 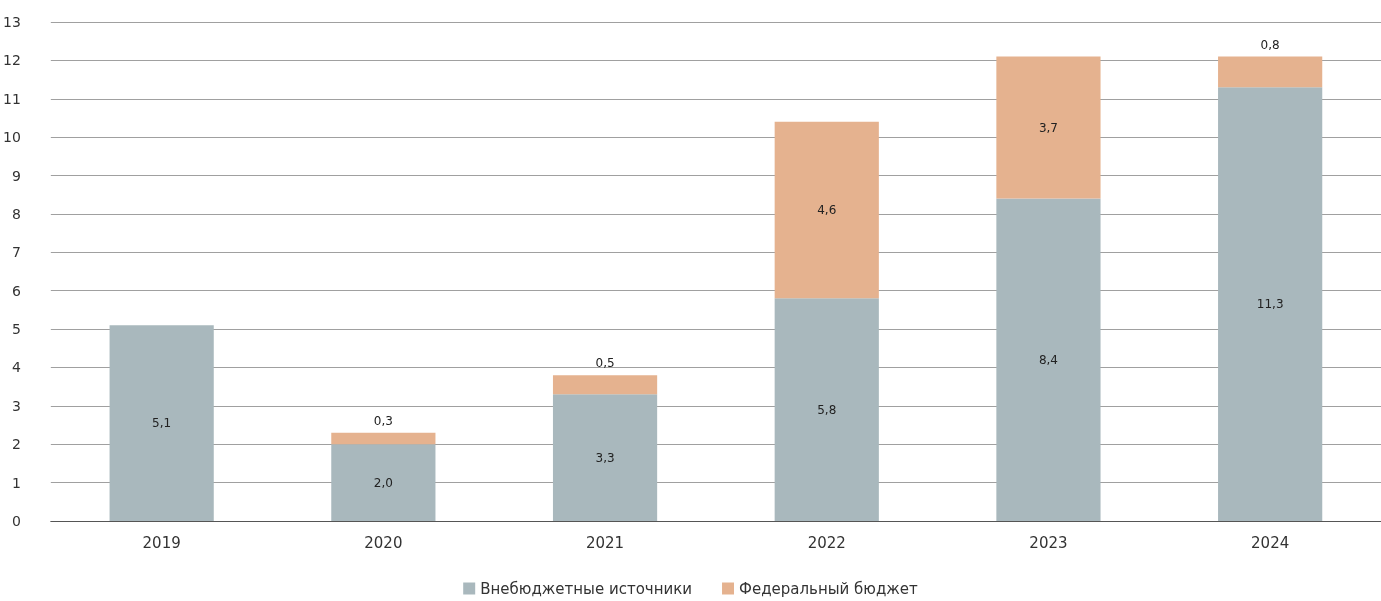 I want to click on data-label: 11,3, so click(x=1270, y=304).